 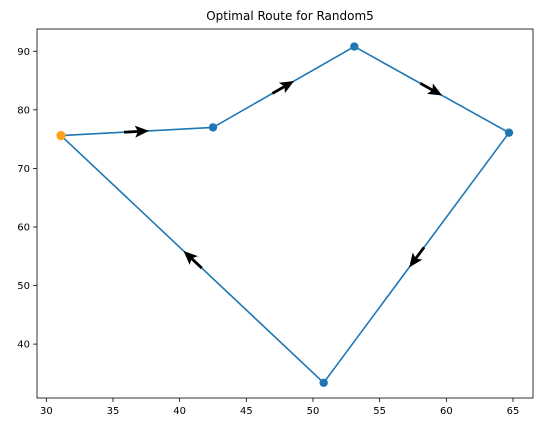 I want to click on y-tick-label: 70, so click(x=23, y=169).